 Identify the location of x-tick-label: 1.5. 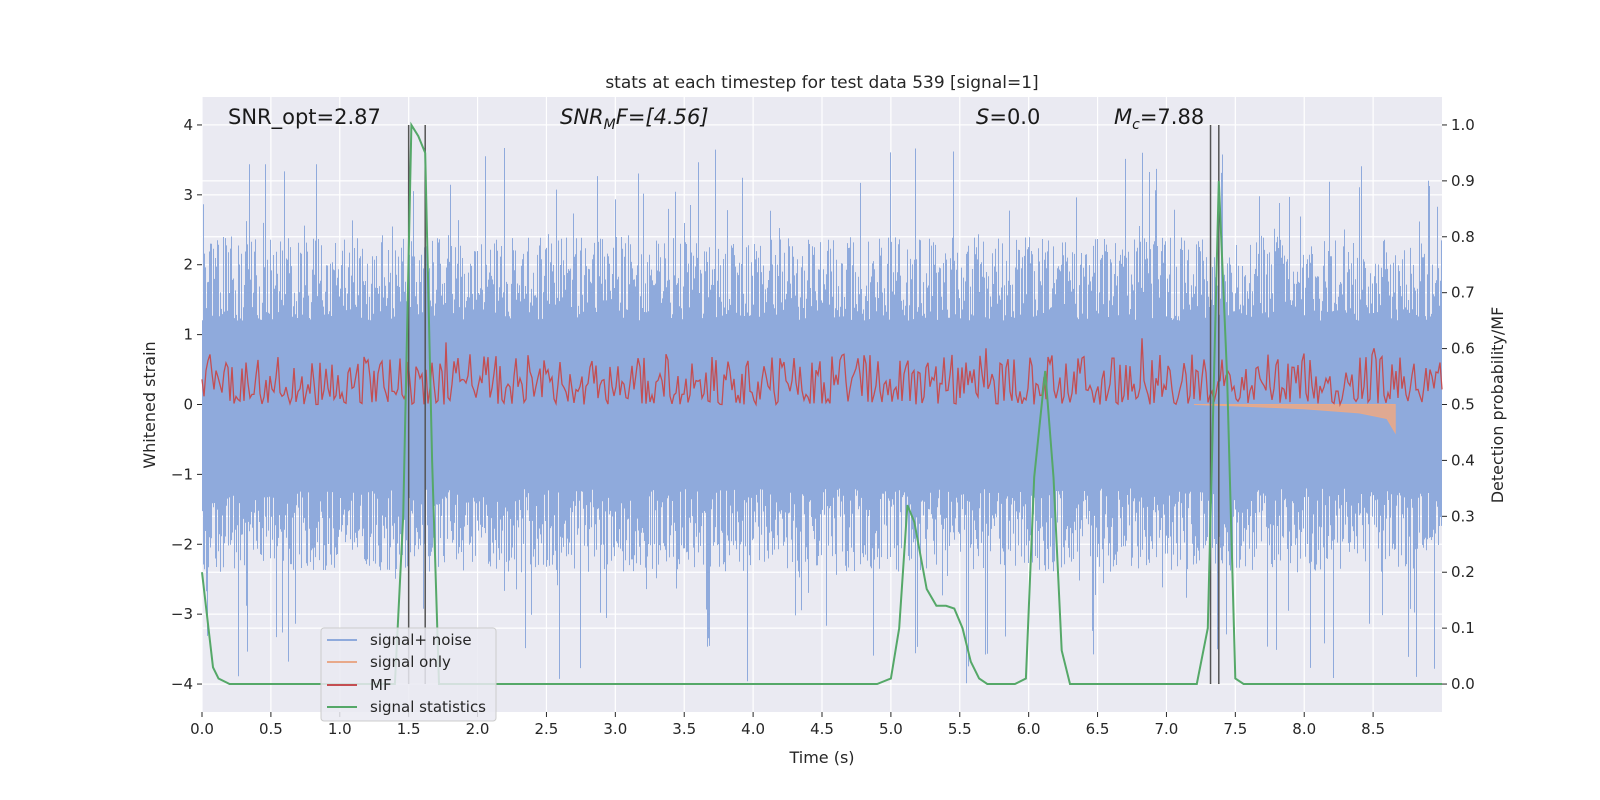
(409, 729).